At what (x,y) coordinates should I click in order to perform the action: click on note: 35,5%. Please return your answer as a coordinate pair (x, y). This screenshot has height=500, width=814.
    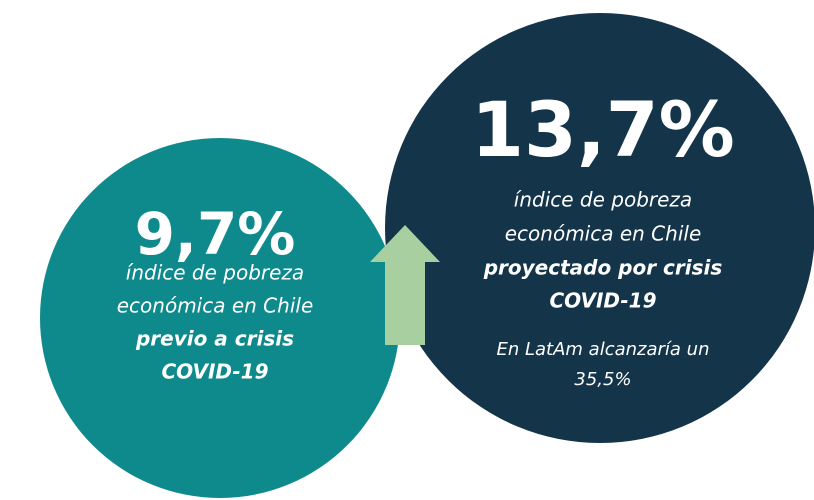
    Looking at the image, I should click on (602, 379).